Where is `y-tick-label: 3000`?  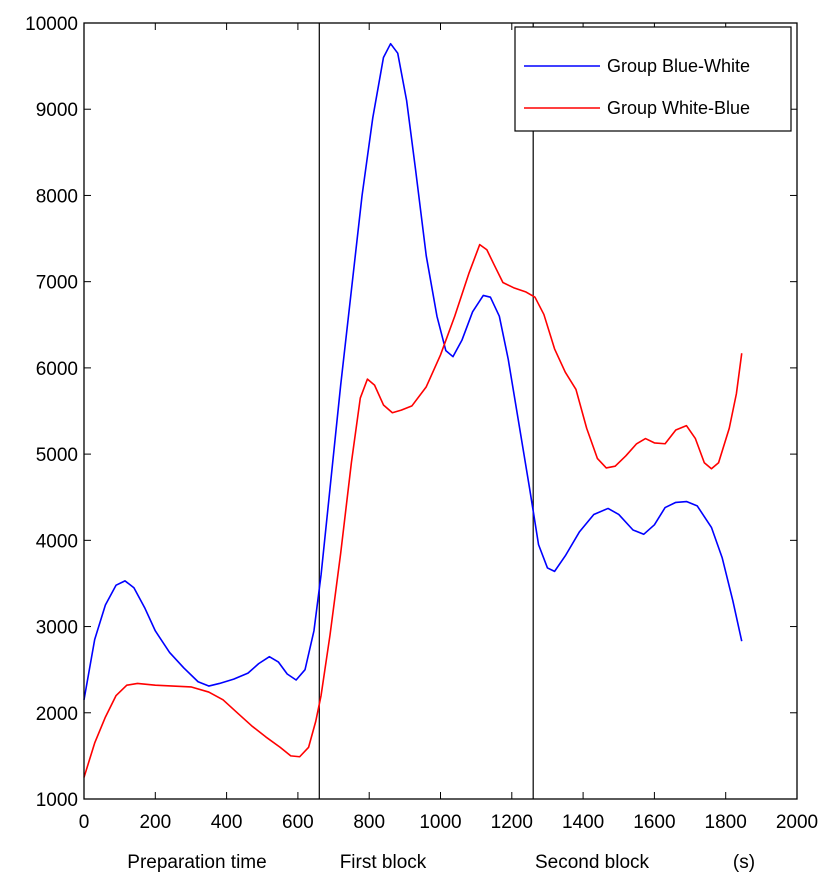 y-tick-label: 3000 is located at coordinates (57, 628).